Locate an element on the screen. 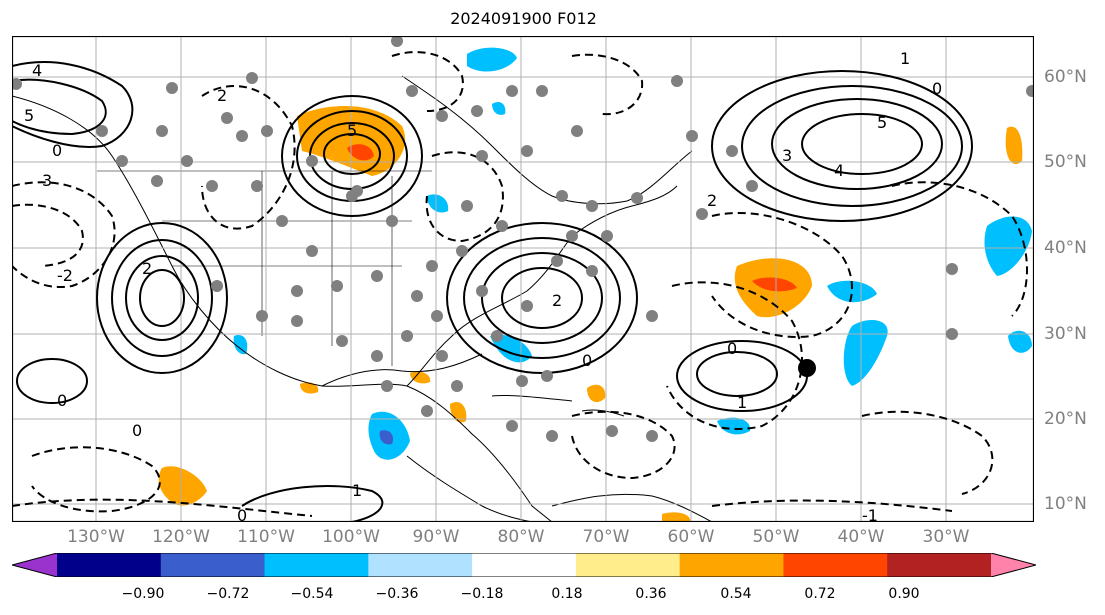 This screenshot has width=1105, height=615. contour-label: 3 is located at coordinates (47, 180).